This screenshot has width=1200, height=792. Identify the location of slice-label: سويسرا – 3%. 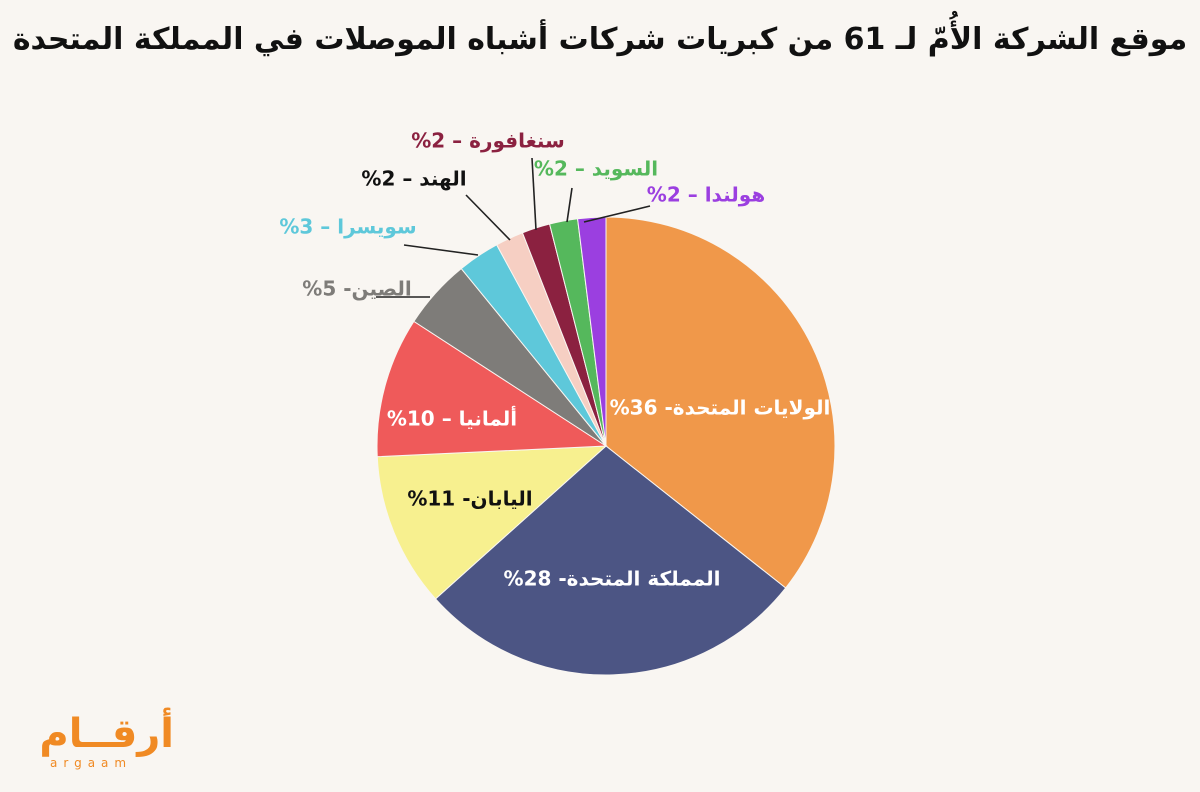
(347, 227).